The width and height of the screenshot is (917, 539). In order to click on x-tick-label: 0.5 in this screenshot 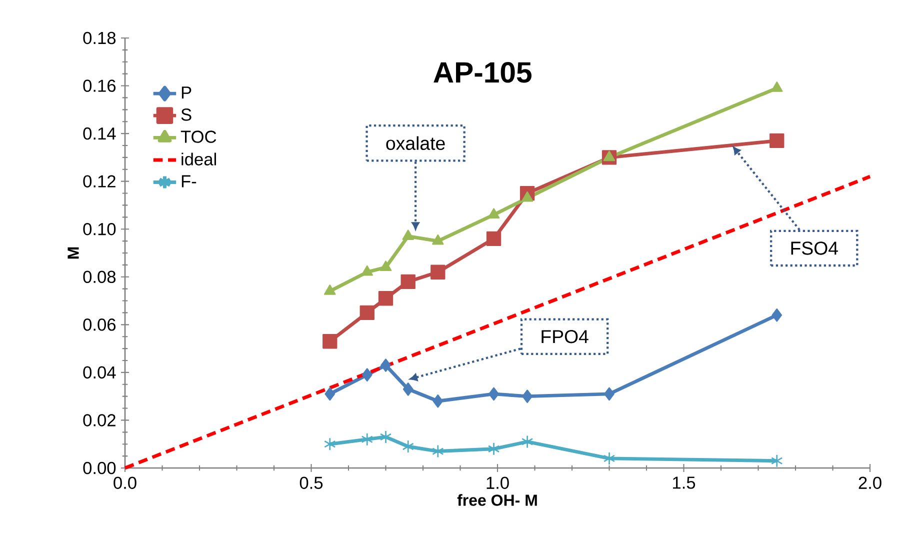, I will do `click(311, 482)`.